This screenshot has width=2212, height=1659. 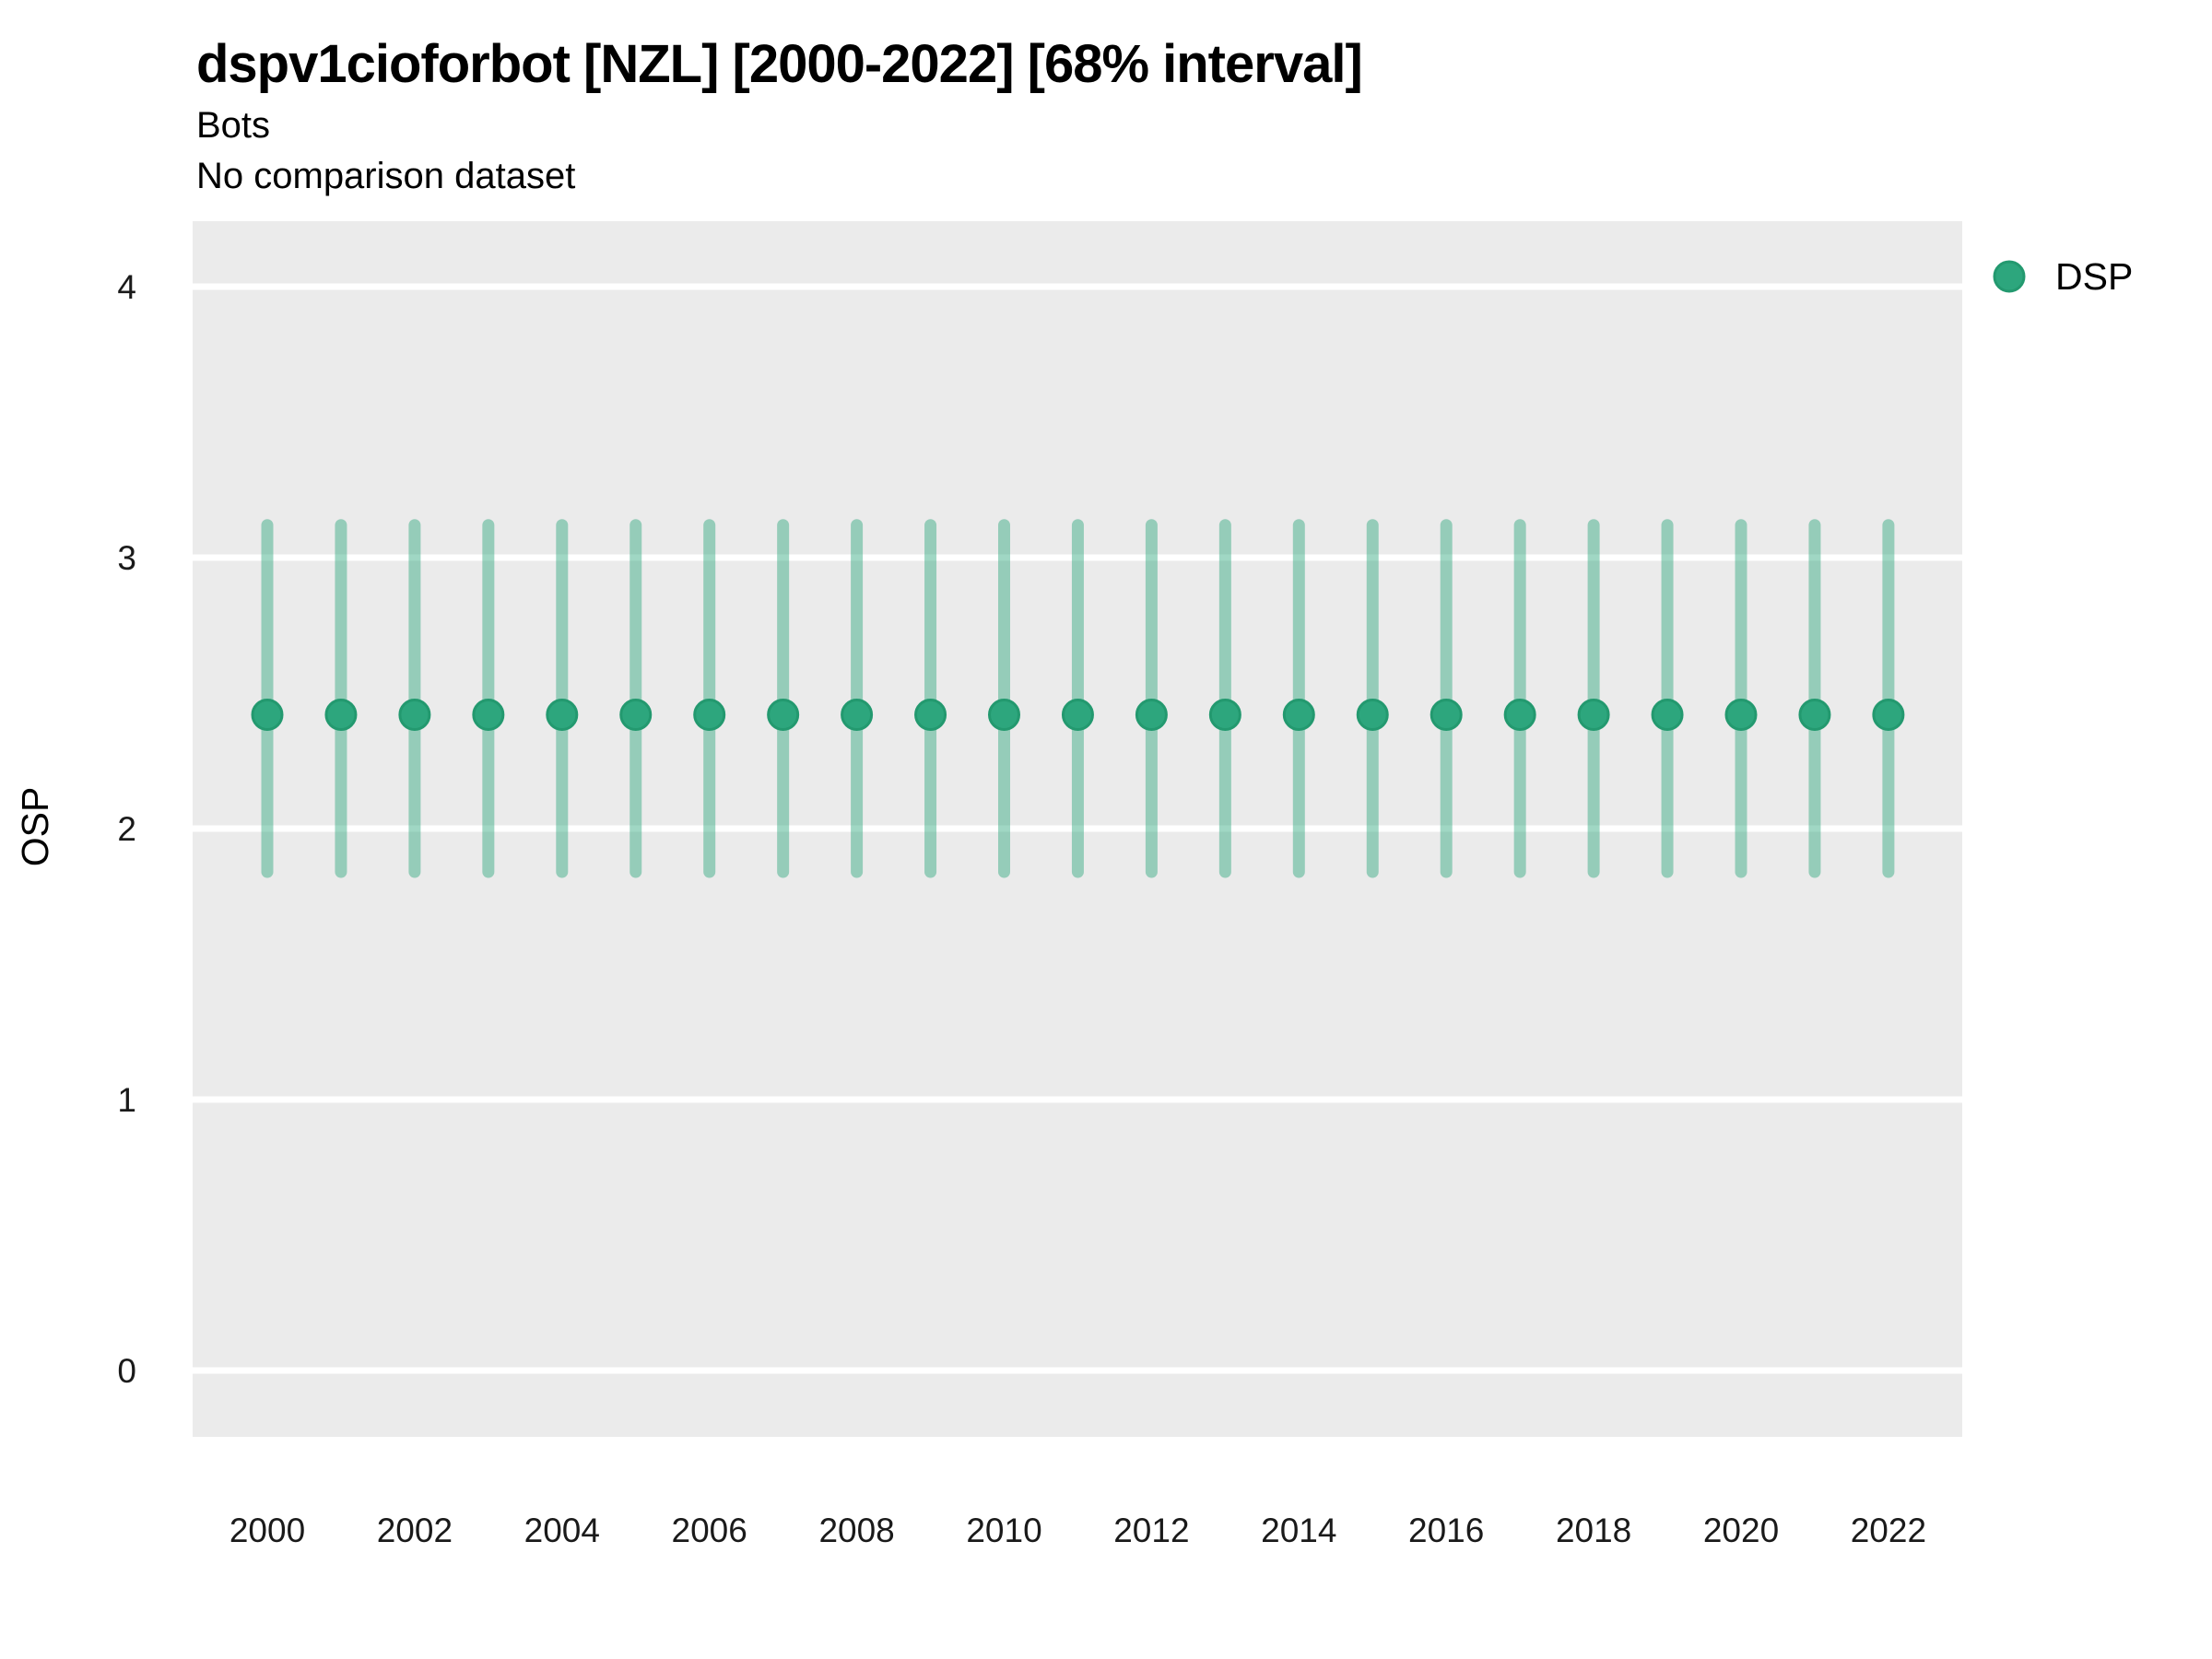 What do you see at coordinates (857, 715) in the screenshot?
I see `point-2008` at bounding box center [857, 715].